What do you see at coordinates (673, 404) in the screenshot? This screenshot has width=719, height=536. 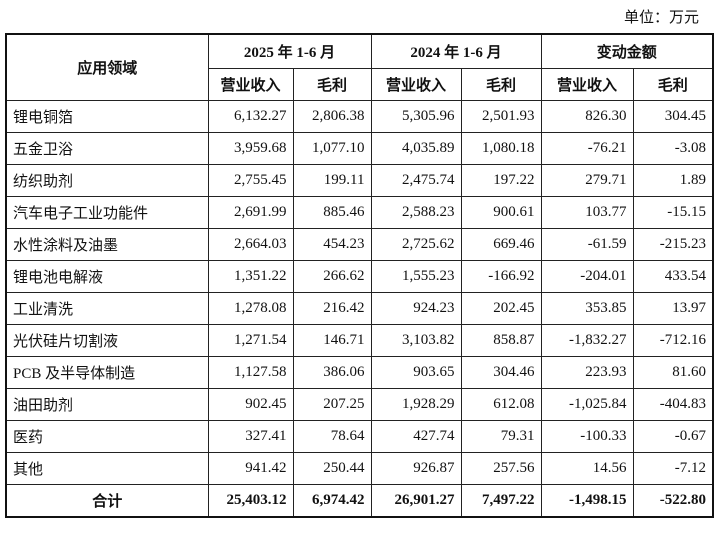 I see `table-cell: -404.83` at bounding box center [673, 404].